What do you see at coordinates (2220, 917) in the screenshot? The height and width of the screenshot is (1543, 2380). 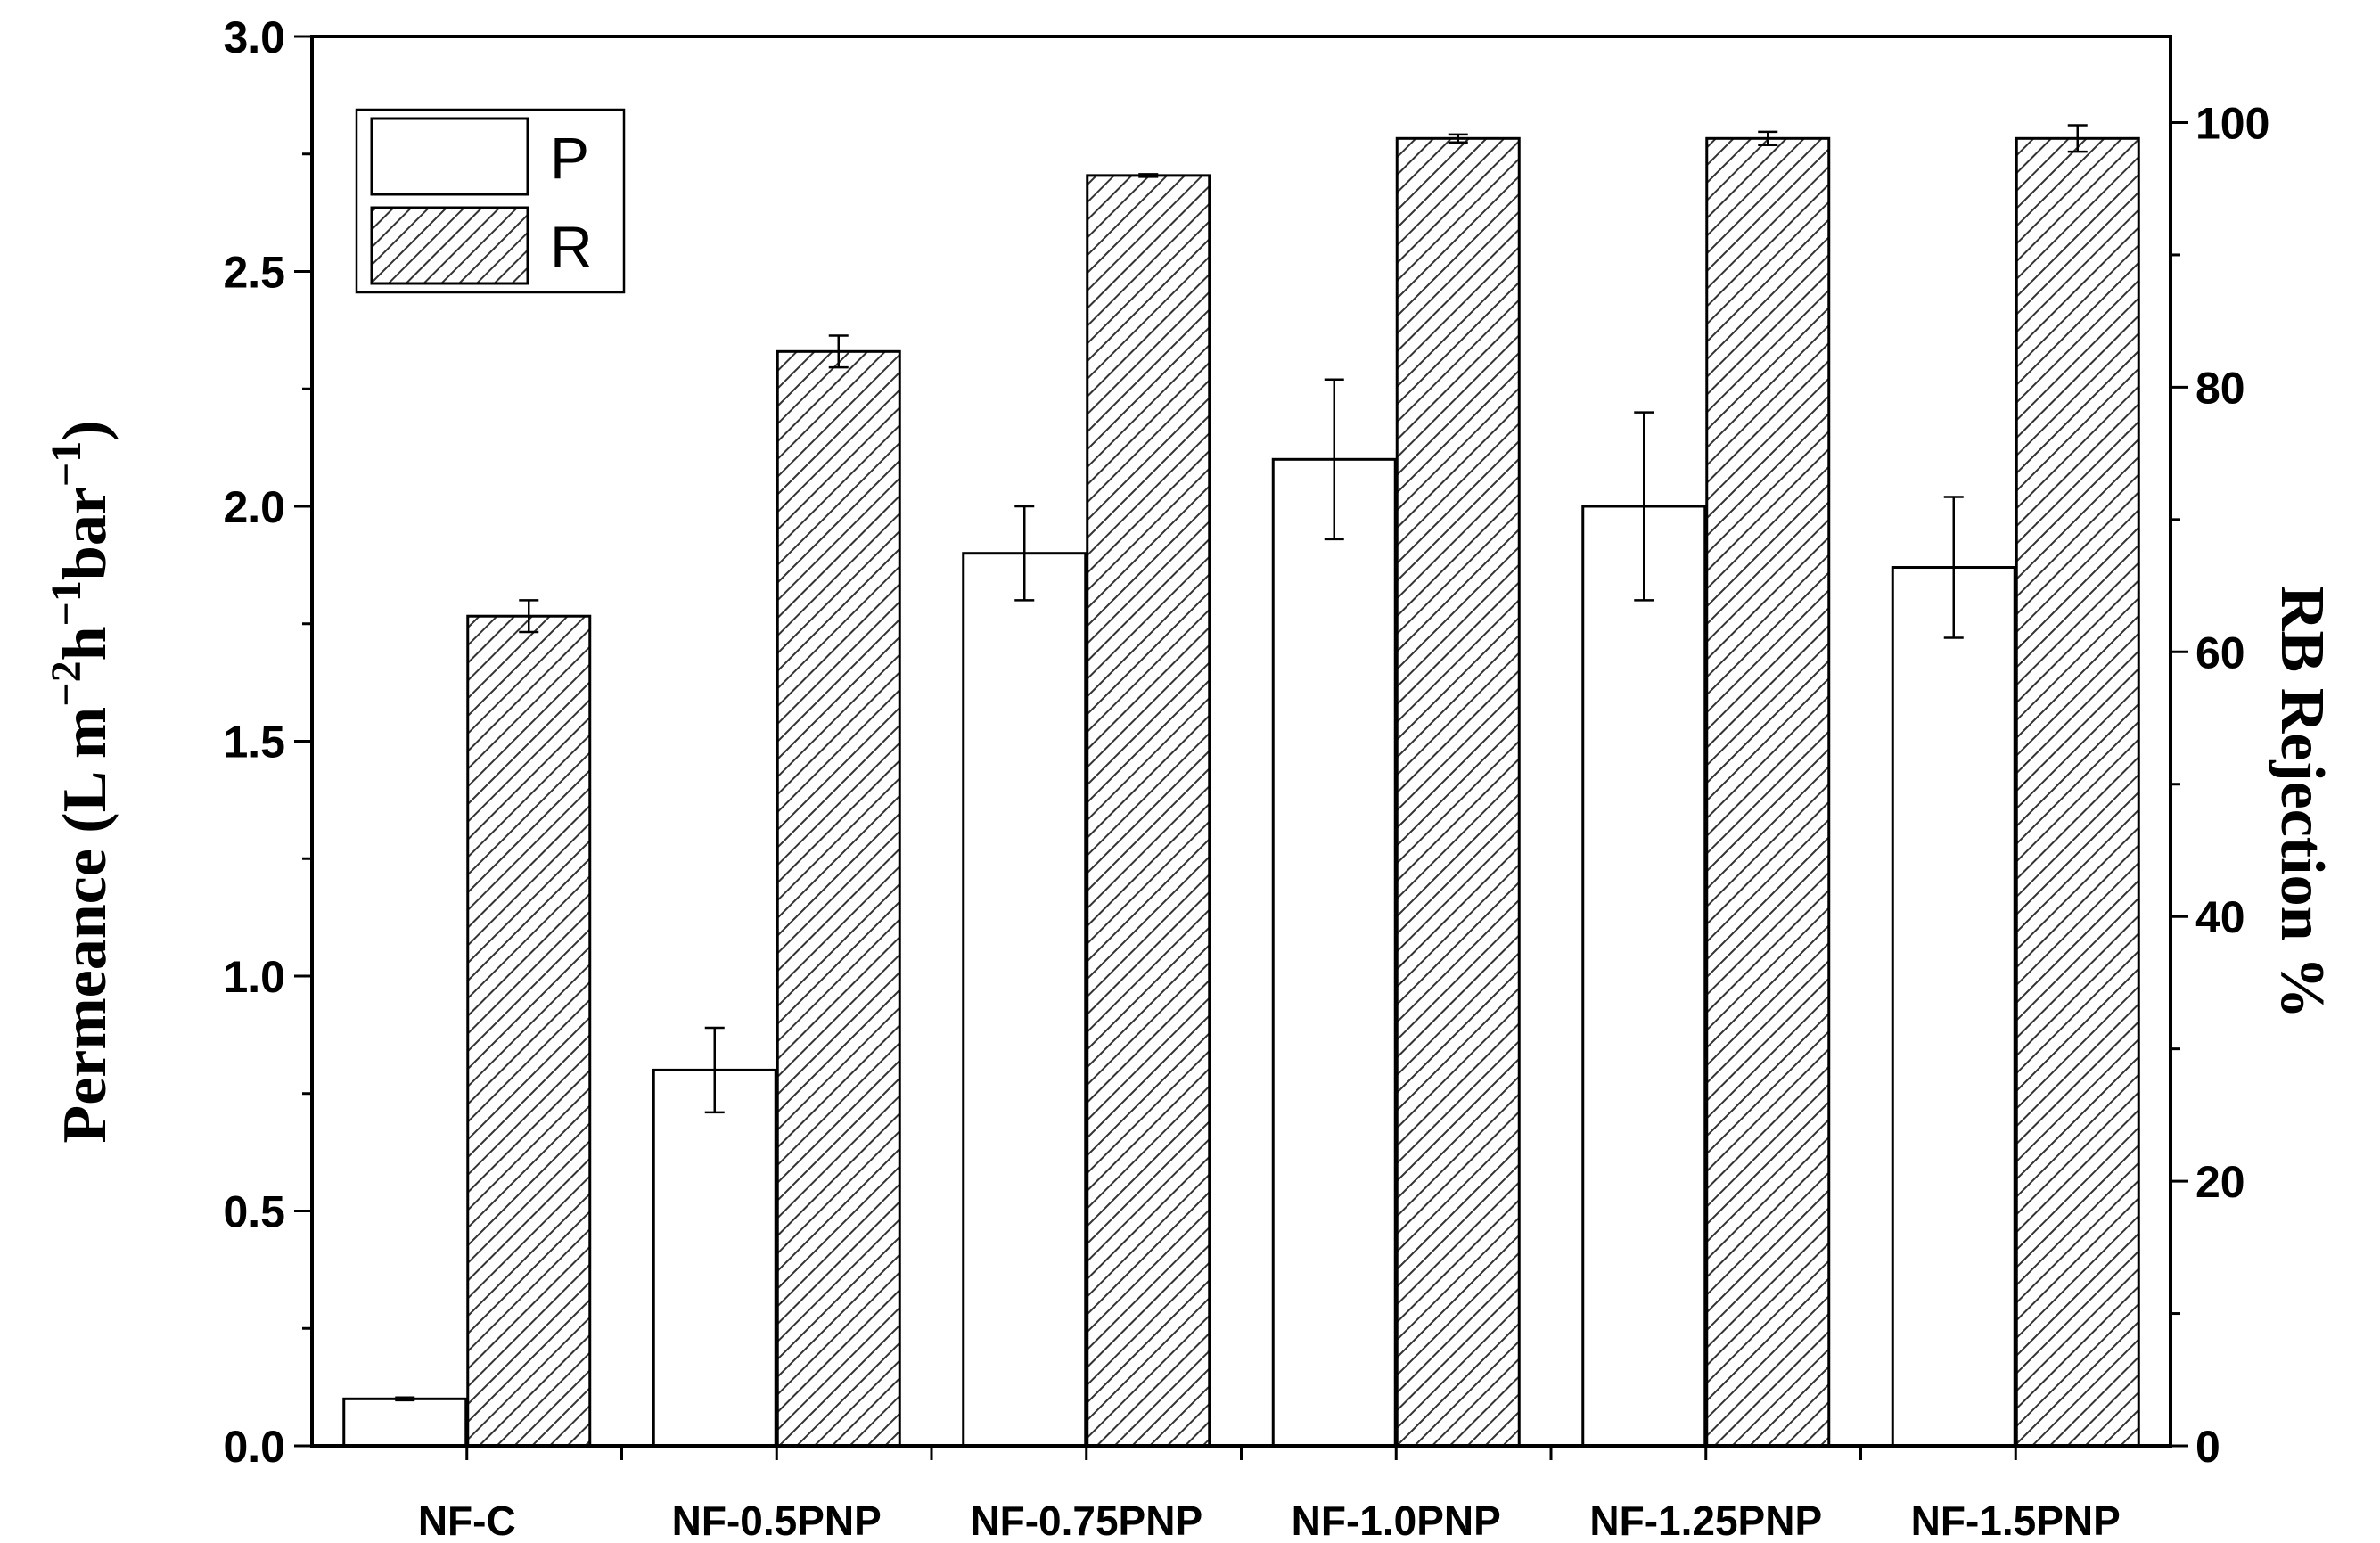 I see `y2-tick-label-2: 40` at bounding box center [2220, 917].